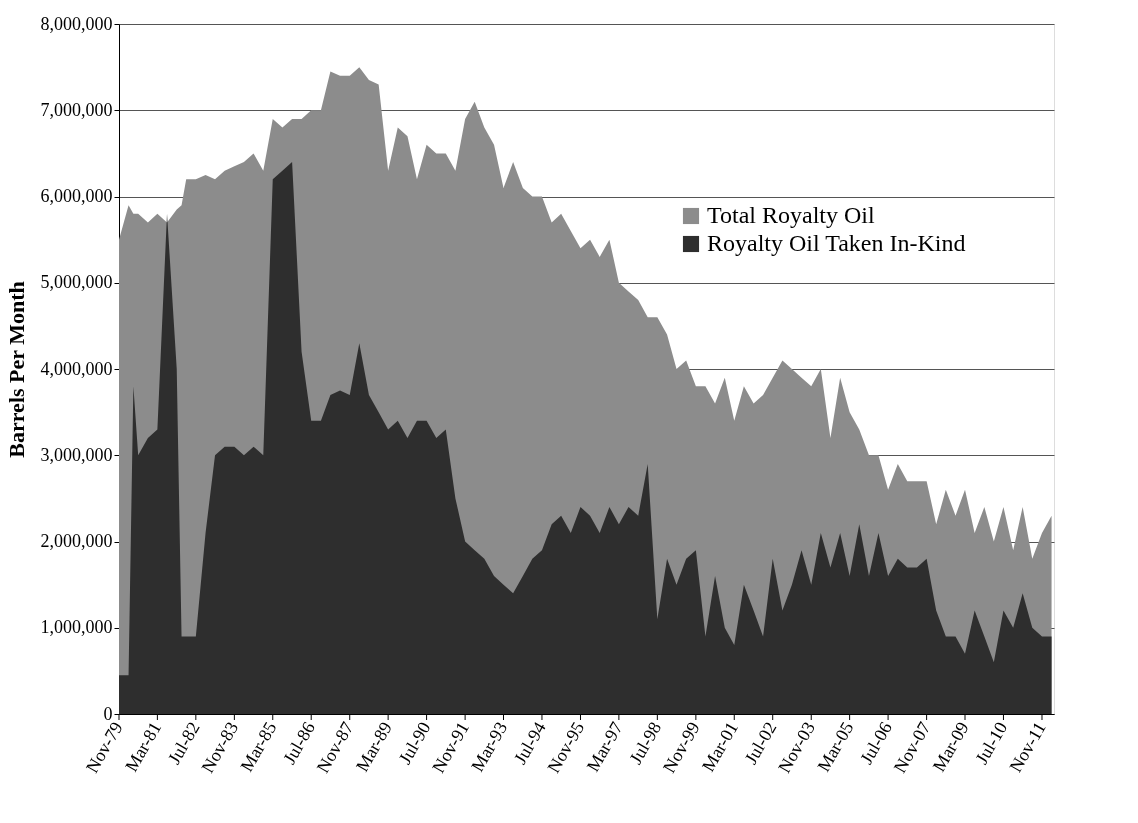 The image size is (1138, 823). What do you see at coordinates (76, 454) in the screenshot?
I see `y-tick-label: 3,000,000` at bounding box center [76, 454].